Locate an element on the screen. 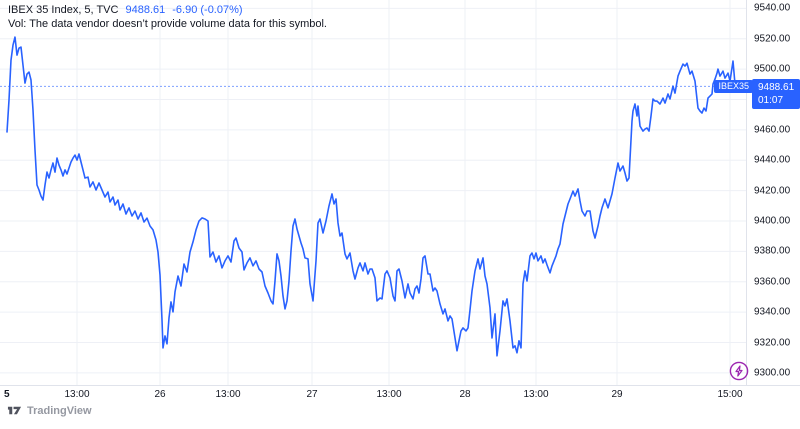  price-tick: 9440.00 is located at coordinates (772, 160).